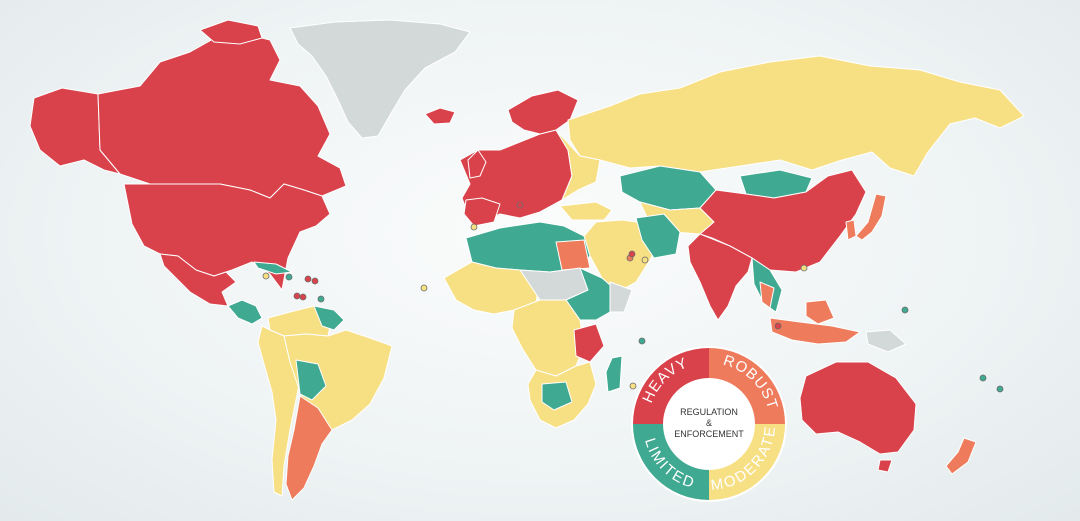 The image size is (1080, 521). Describe the element at coordinates (671, 462) in the screenshot. I see `legend-segment-limited` at that location.